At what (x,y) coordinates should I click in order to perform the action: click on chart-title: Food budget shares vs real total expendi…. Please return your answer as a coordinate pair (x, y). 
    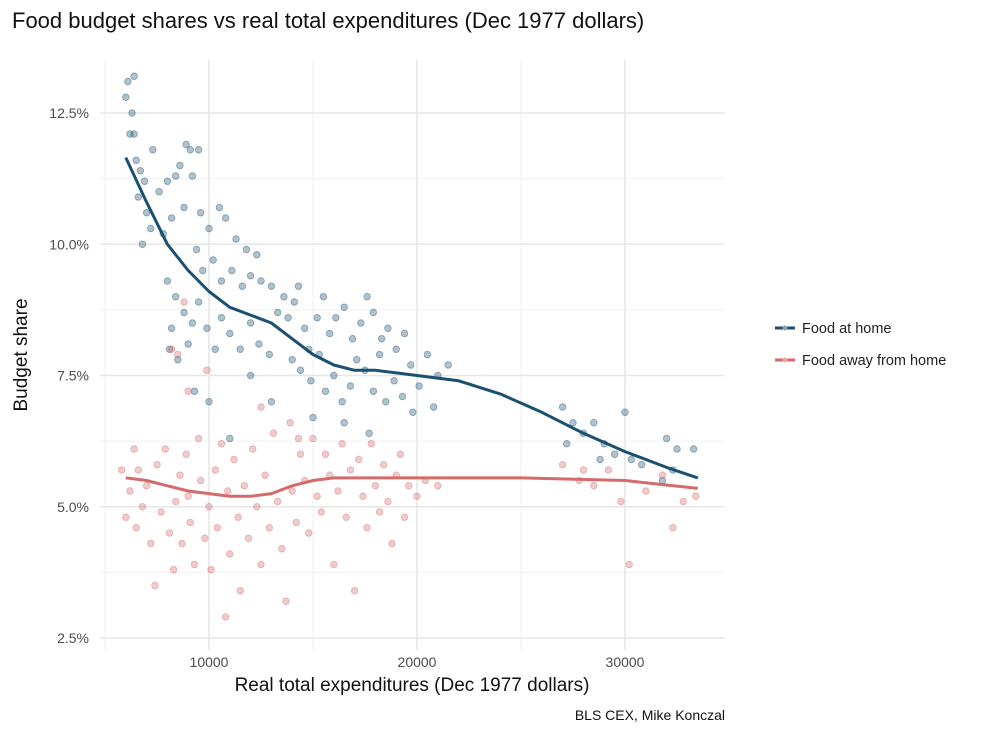
    Looking at the image, I should click on (328, 20).